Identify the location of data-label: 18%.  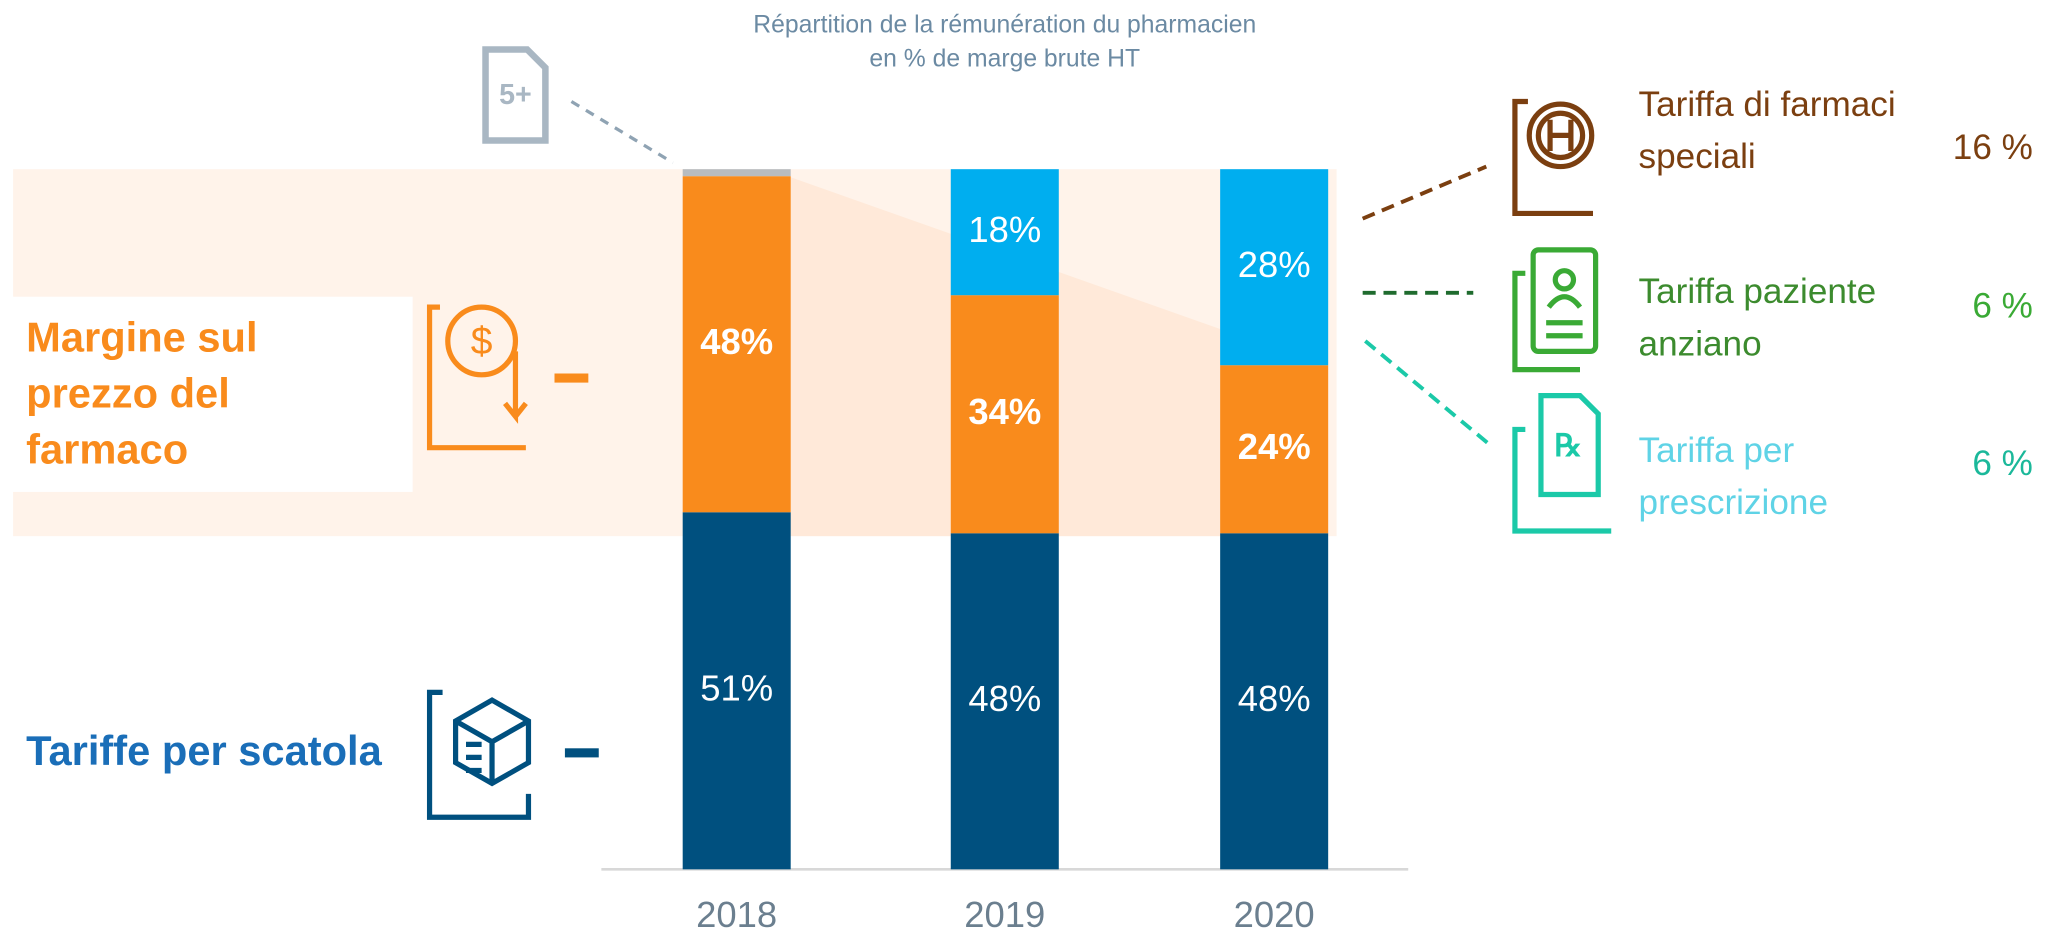
(1004, 229).